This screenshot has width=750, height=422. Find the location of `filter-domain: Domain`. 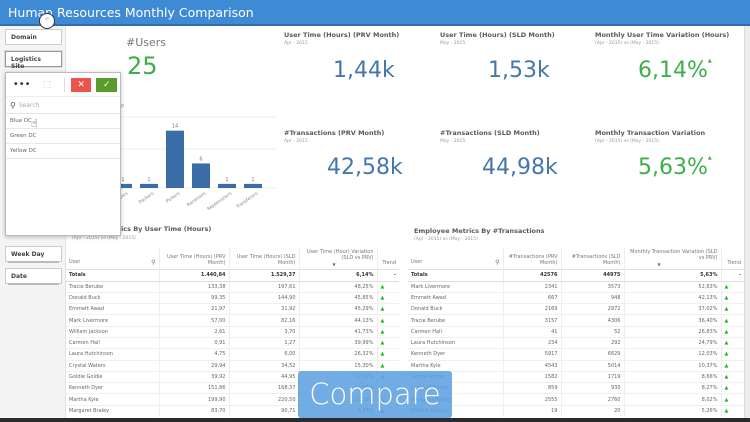

filter-domain: Domain is located at coordinates (33, 37).